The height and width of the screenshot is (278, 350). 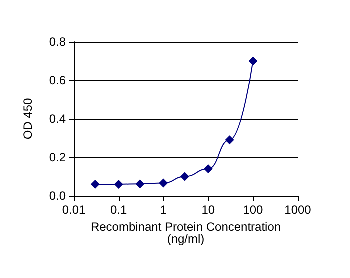 I want to click on y-tick-label: 0.6, so click(x=57, y=81).